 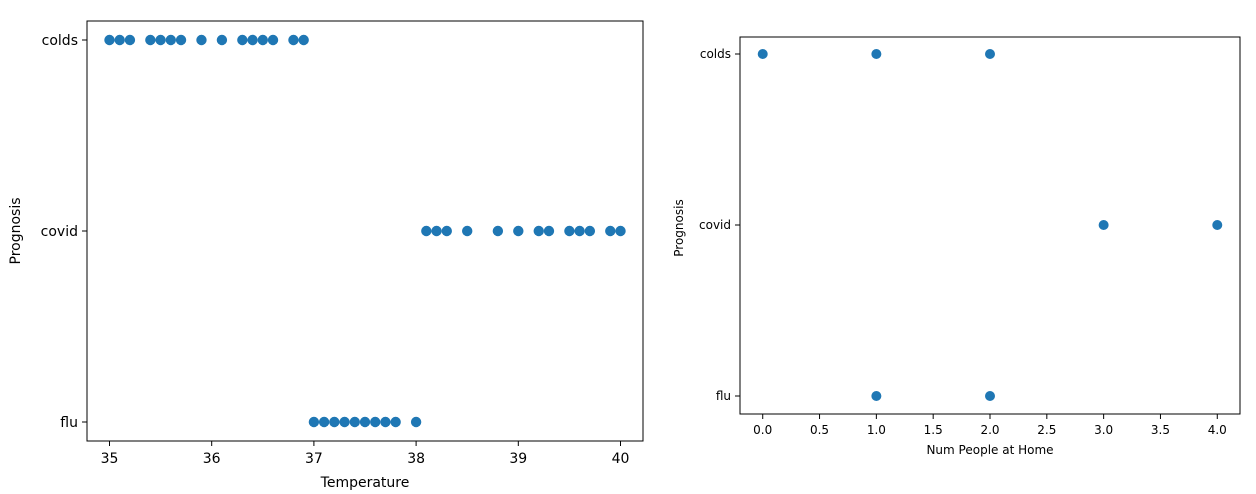 What do you see at coordinates (110, 459) in the screenshot?
I see `x-tick-label: 35` at bounding box center [110, 459].